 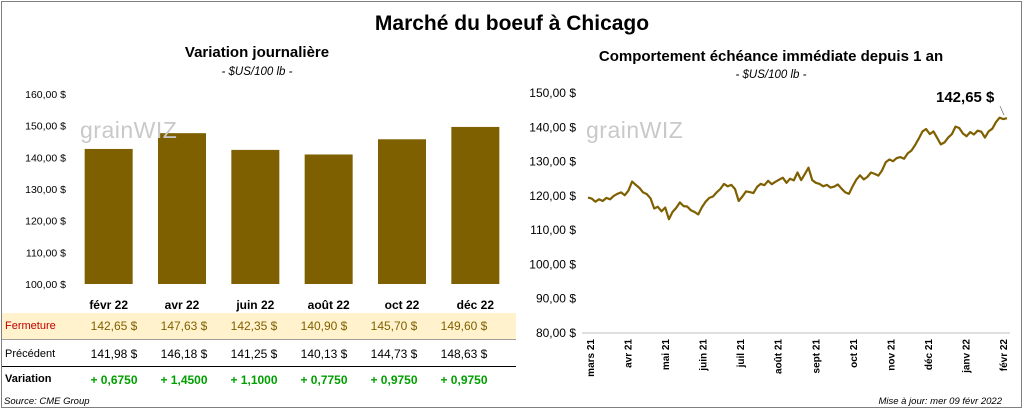 What do you see at coordinates (464, 354) in the screenshot?
I see `previous-cell: 148,63 $` at bounding box center [464, 354].